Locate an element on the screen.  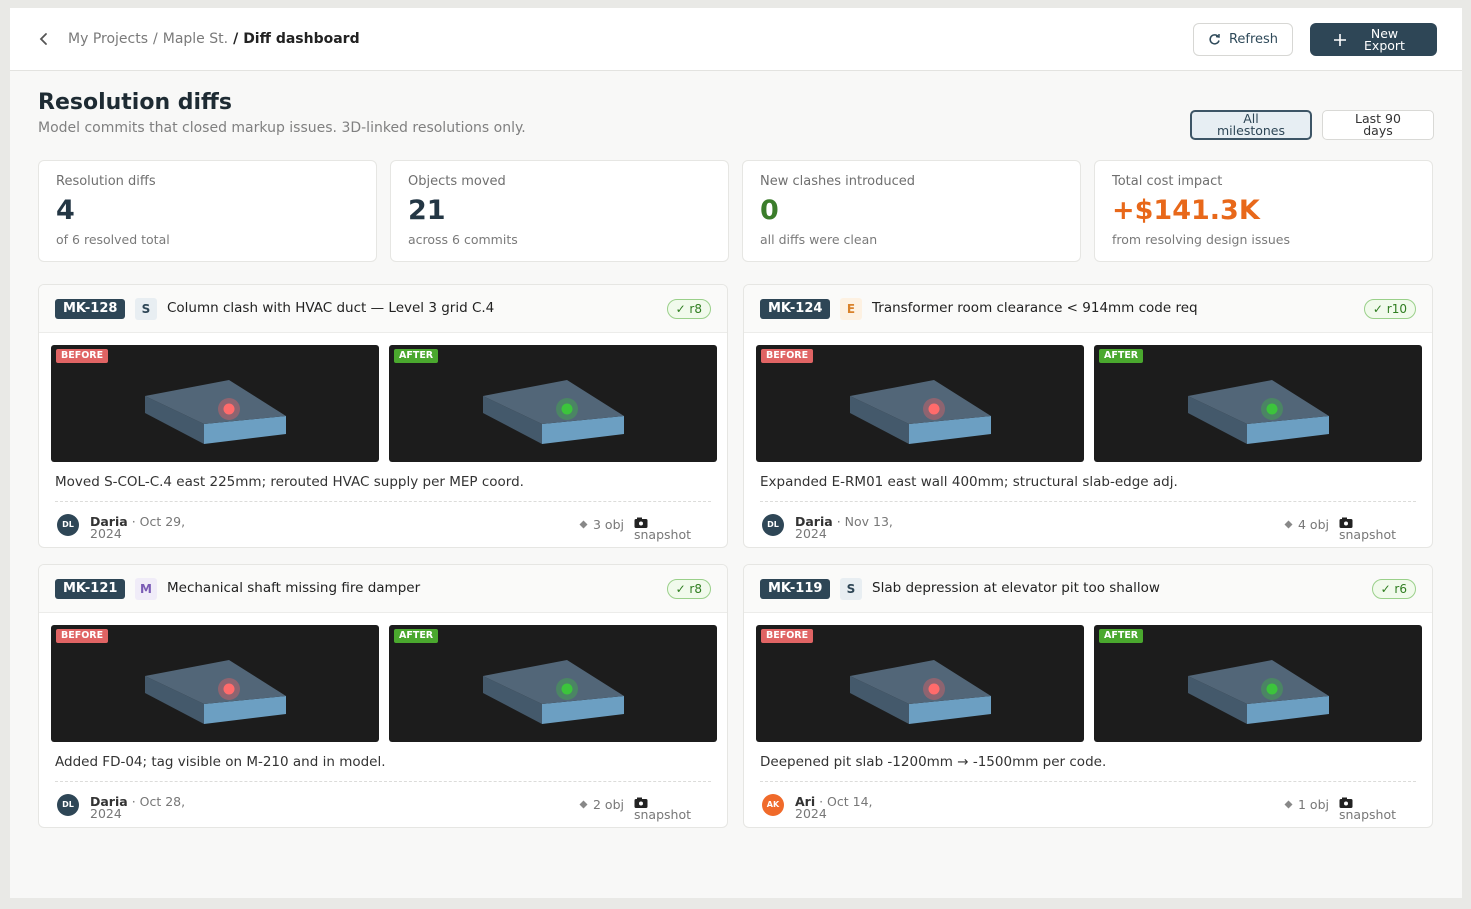
filter-button: All milestones is located at coordinates (1251, 125).